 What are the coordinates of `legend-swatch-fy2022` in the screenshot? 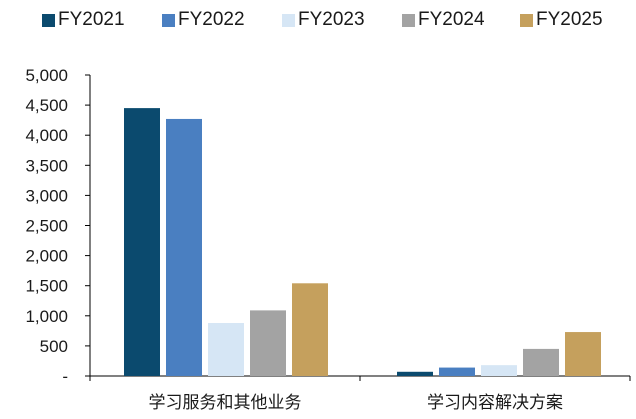 It's located at (168, 20).